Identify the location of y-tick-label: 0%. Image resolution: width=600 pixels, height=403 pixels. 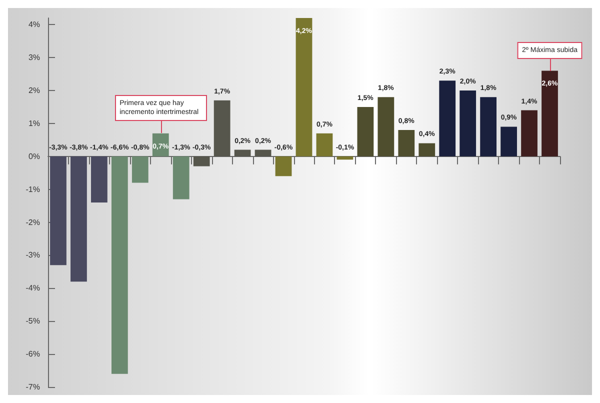
(34, 156).